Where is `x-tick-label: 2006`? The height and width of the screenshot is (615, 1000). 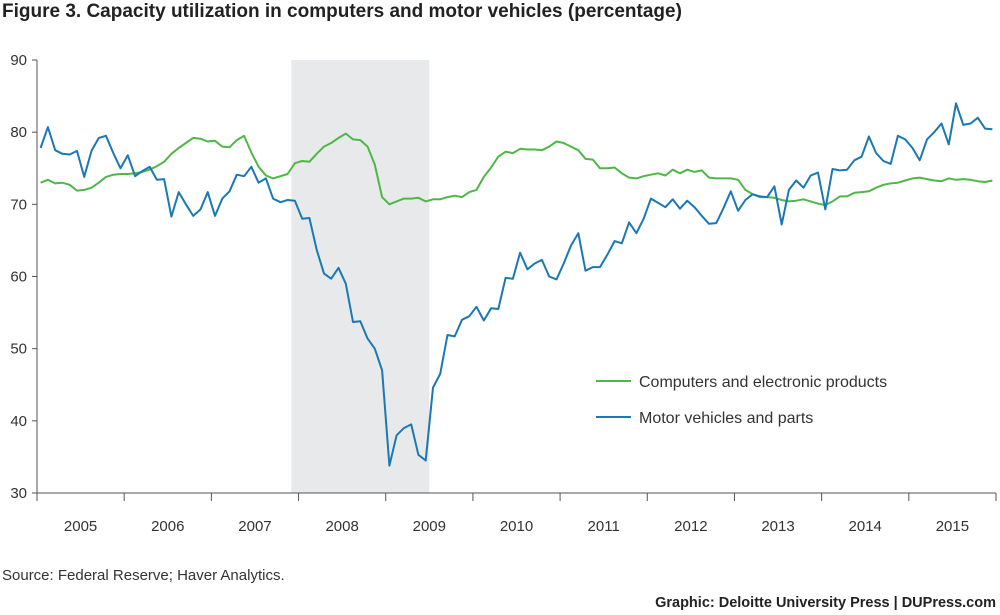 x-tick-label: 2006 is located at coordinates (167, 526).